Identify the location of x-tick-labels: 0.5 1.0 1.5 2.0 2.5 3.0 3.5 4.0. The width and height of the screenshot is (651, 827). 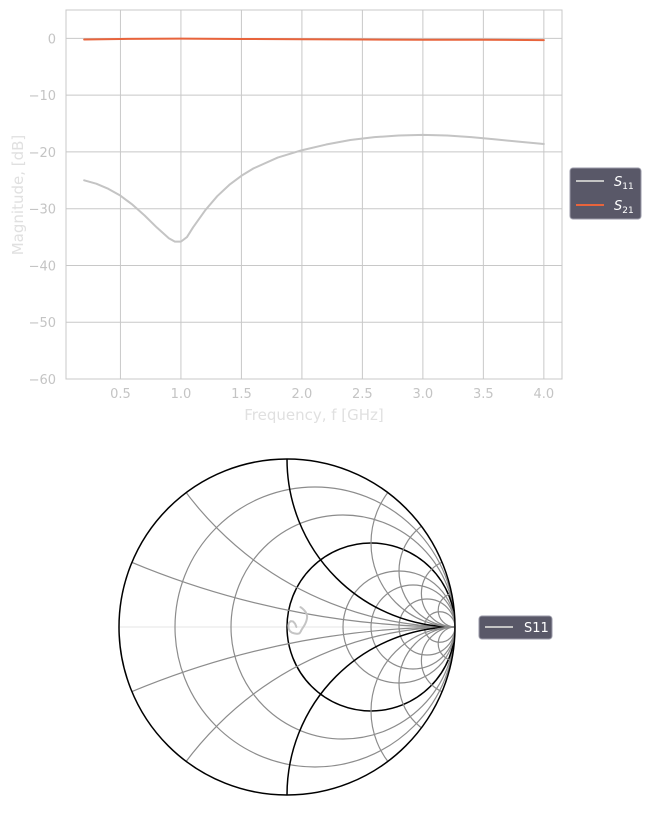
(332, 394).